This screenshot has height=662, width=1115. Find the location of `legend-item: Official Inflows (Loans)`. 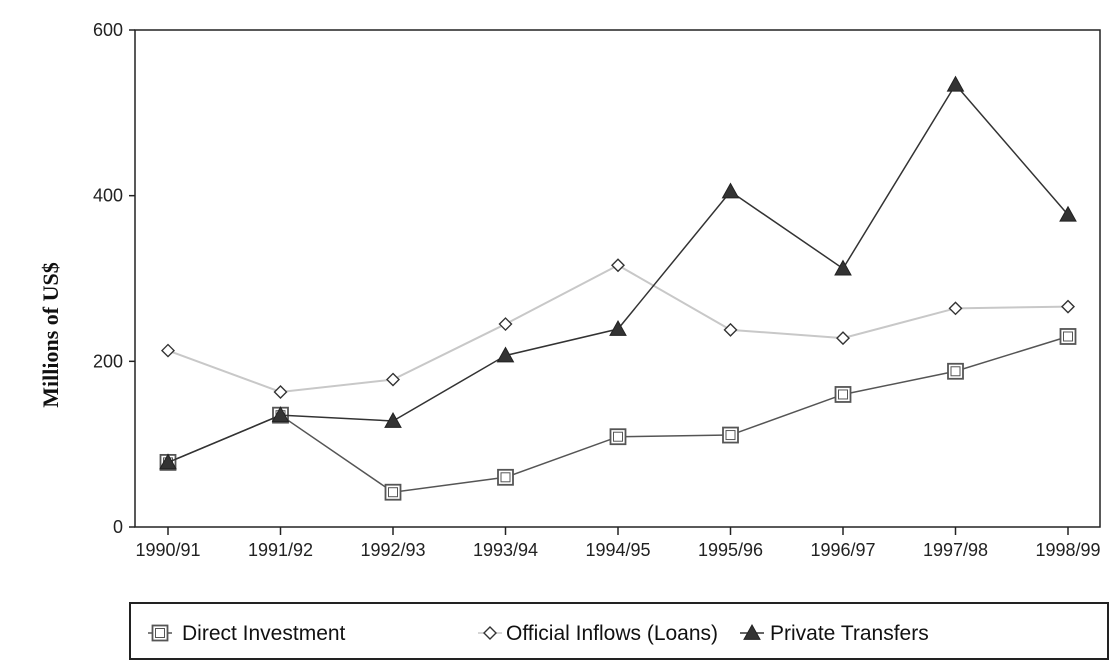

legend-item: Official Inflows (Loans) is located at coordinates (598, 633).